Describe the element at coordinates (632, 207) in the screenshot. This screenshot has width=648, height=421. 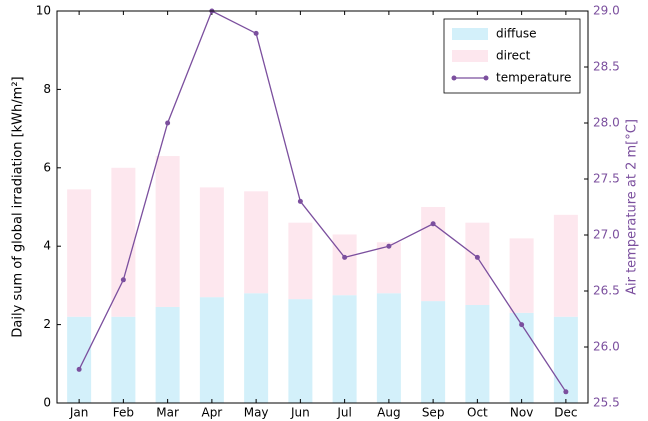
I see `y2-axis-label: Air temperature at 2 m[°C]` at that location.